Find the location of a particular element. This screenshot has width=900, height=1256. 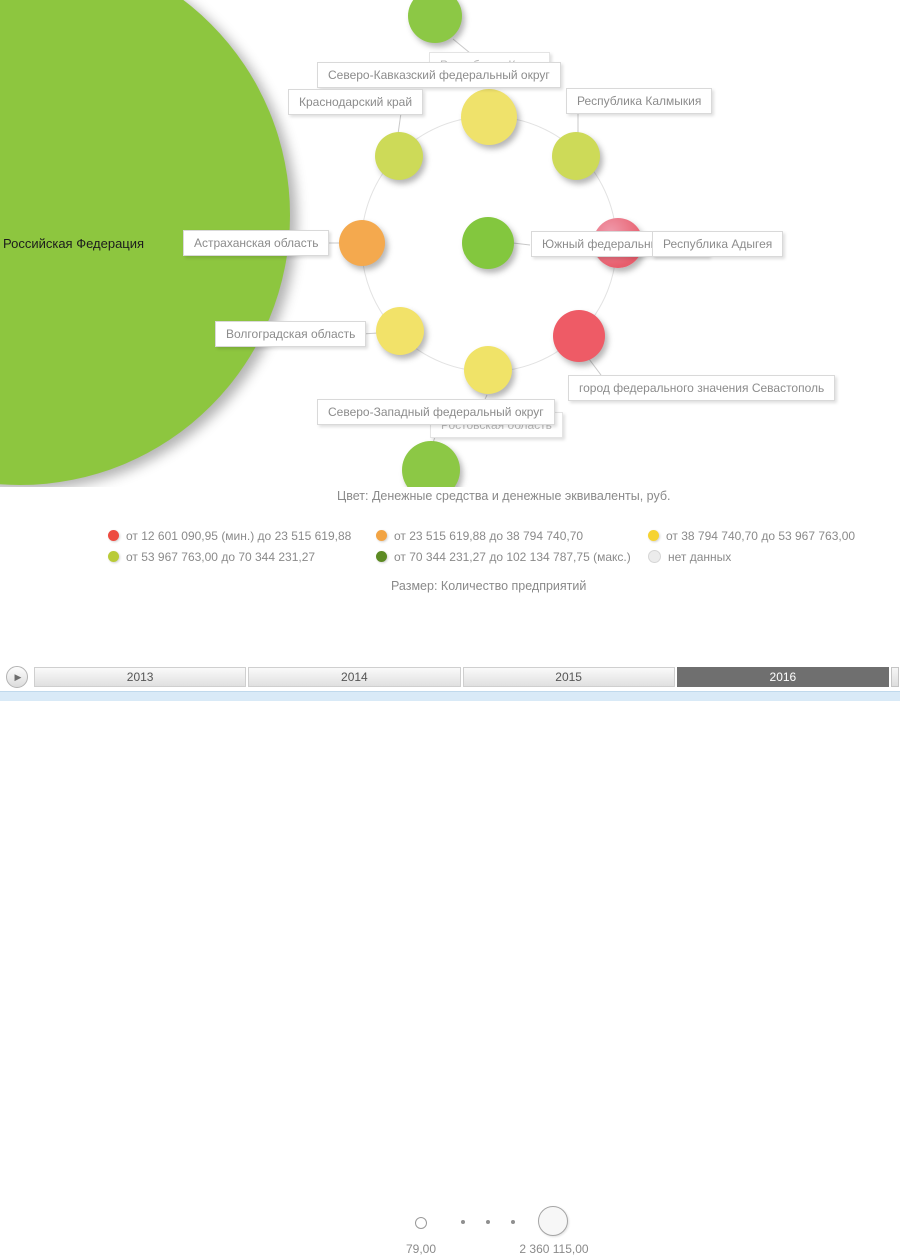

size-legend-title: Размер: Количество предприятий is located at coordinates (489, 586).